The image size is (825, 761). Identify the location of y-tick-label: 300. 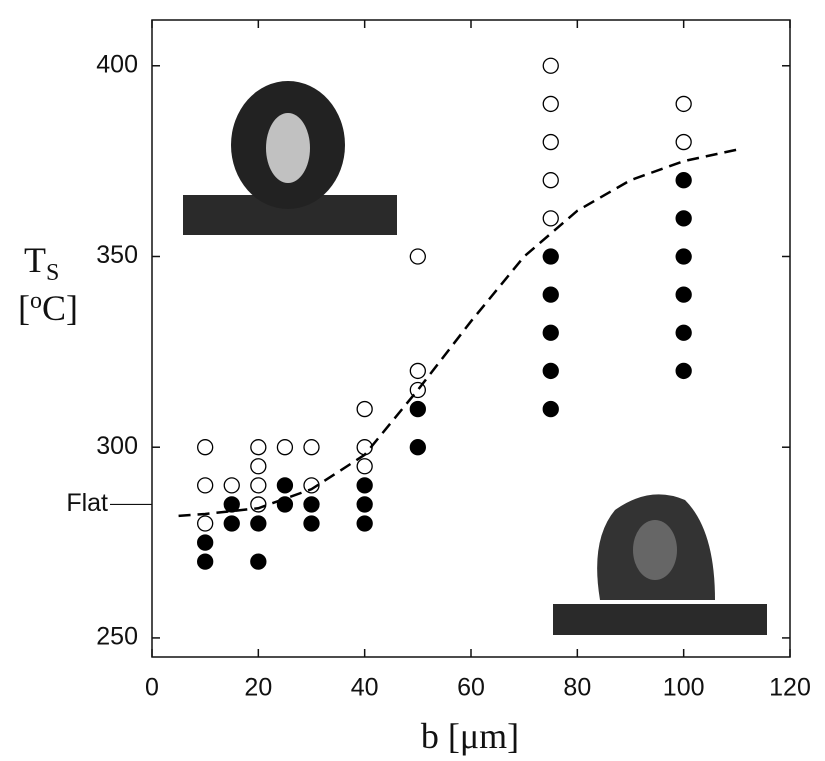
(117, 446).